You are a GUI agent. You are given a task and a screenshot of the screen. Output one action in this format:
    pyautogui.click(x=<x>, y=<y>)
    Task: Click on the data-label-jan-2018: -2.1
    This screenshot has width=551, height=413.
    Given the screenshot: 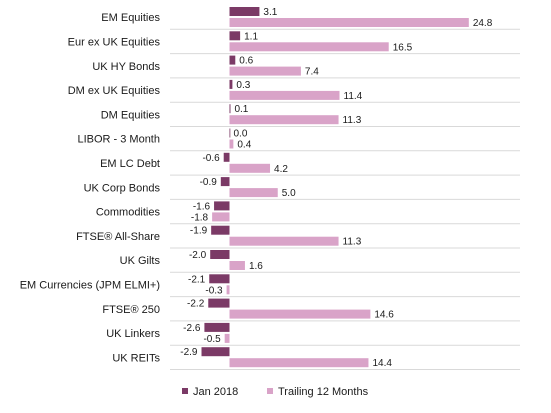 What is the action you would take?
    pyautogui.click(x=197, y=279)
    